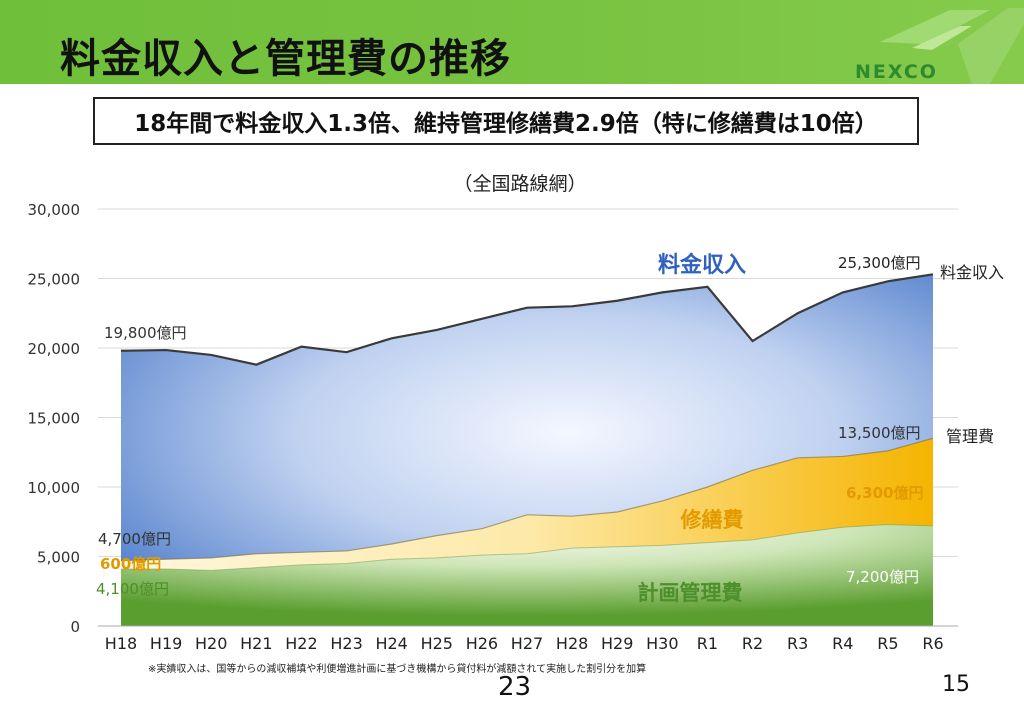 This screenshot has width=1024, height=725. I want to click on right-label-total: 管理費, so click(970, 436).